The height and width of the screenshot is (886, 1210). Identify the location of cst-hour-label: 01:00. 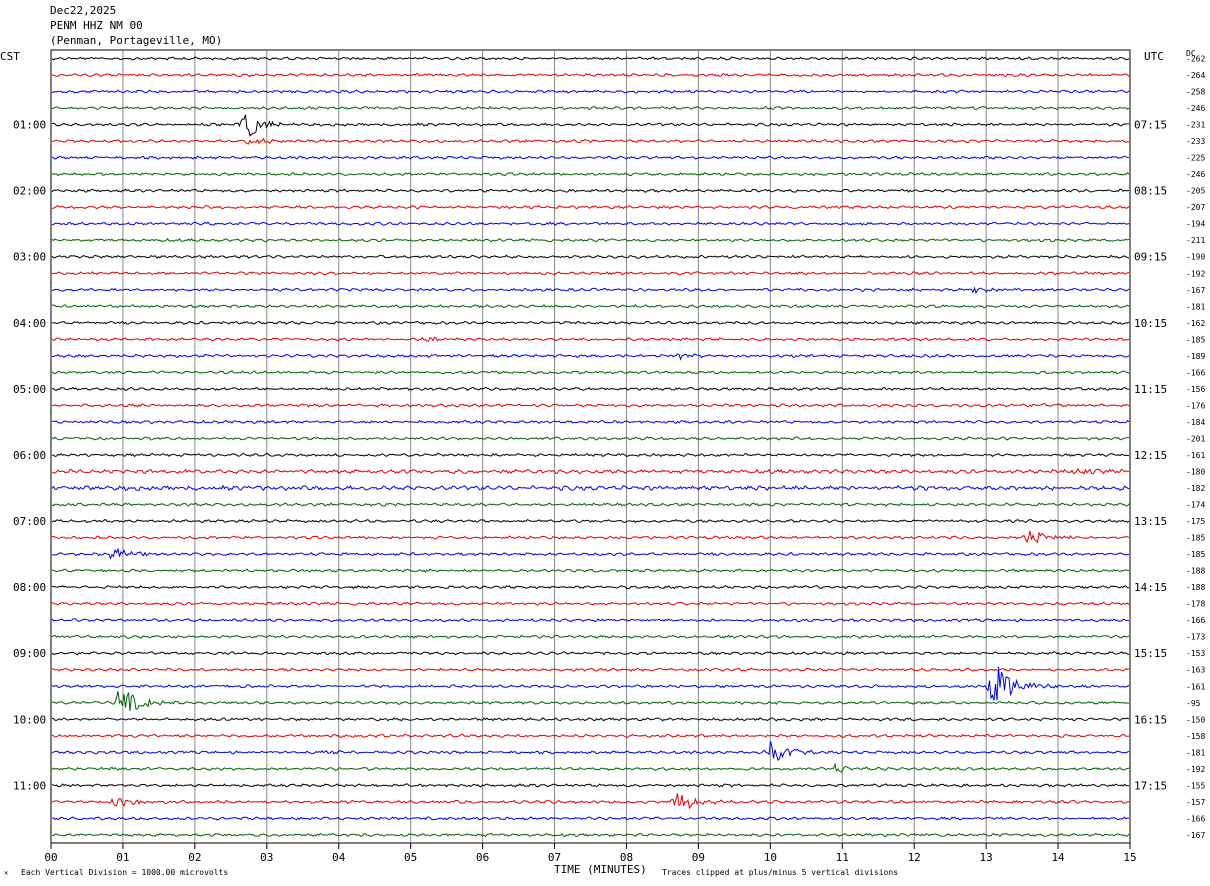
(29, 125).